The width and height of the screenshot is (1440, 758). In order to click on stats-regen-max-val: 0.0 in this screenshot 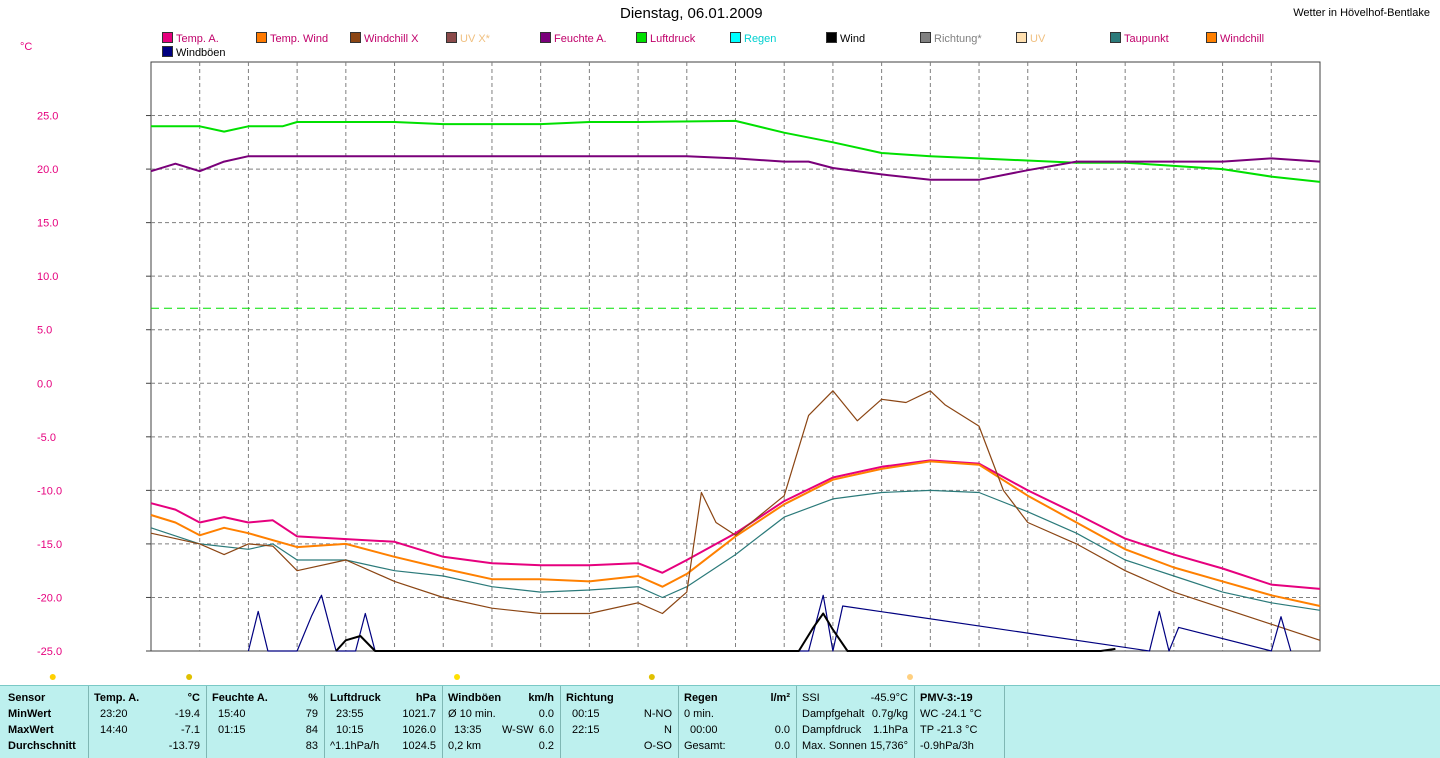, I will do `click(782, 730)`.